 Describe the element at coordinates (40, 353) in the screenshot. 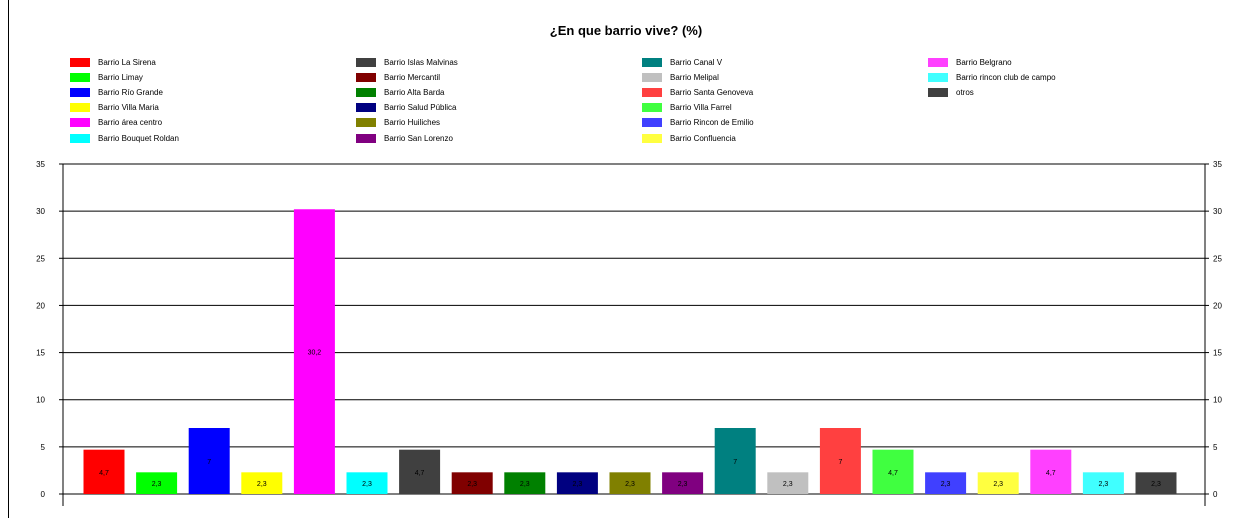

I see `y-tick-label-left: 15` at that location.